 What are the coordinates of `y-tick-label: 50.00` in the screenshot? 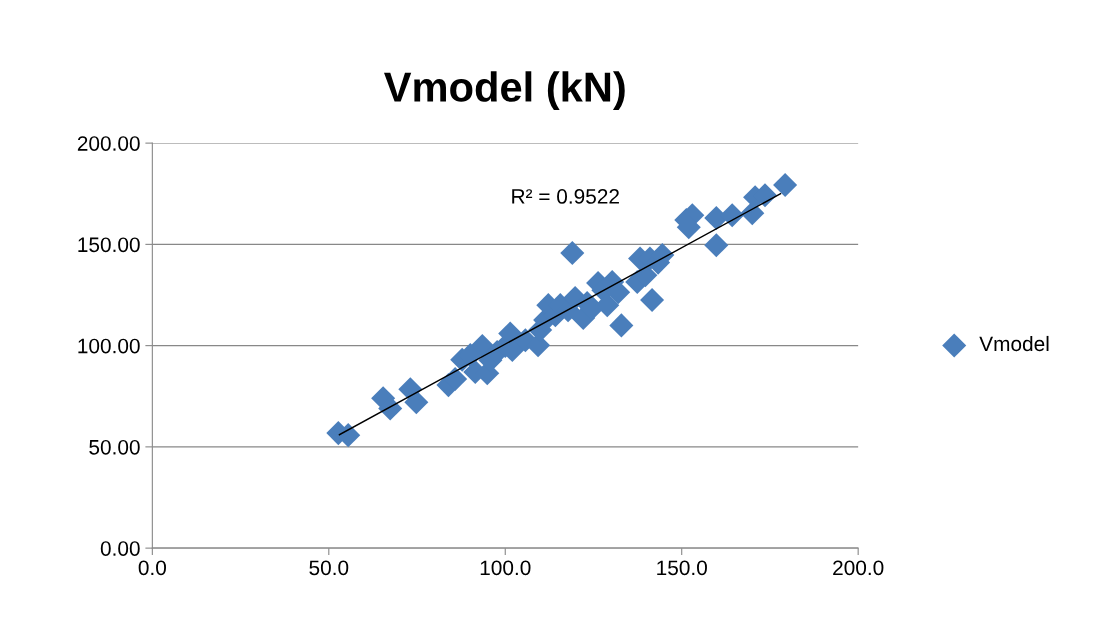 It's located at (114, 447).